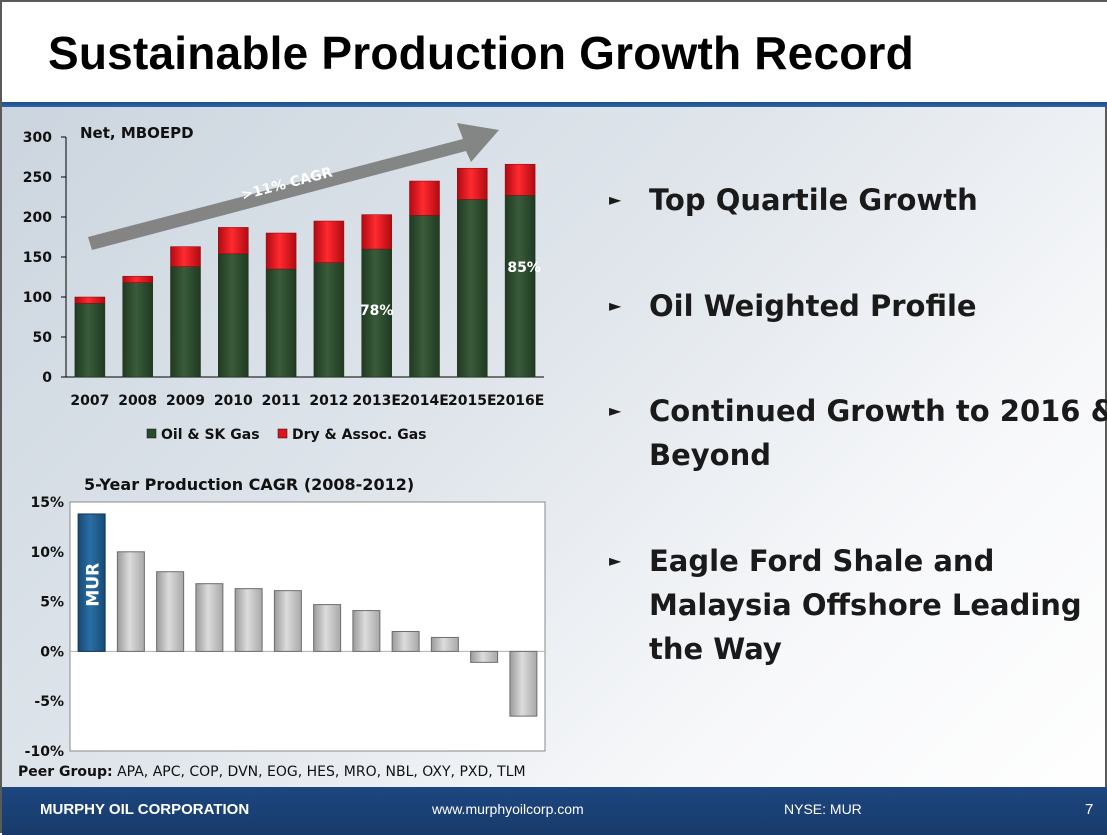  What do you see at coordinates (37, 258) in the screenshot?
I see `y-tick-label: 150` at bounding box center [37, 258].